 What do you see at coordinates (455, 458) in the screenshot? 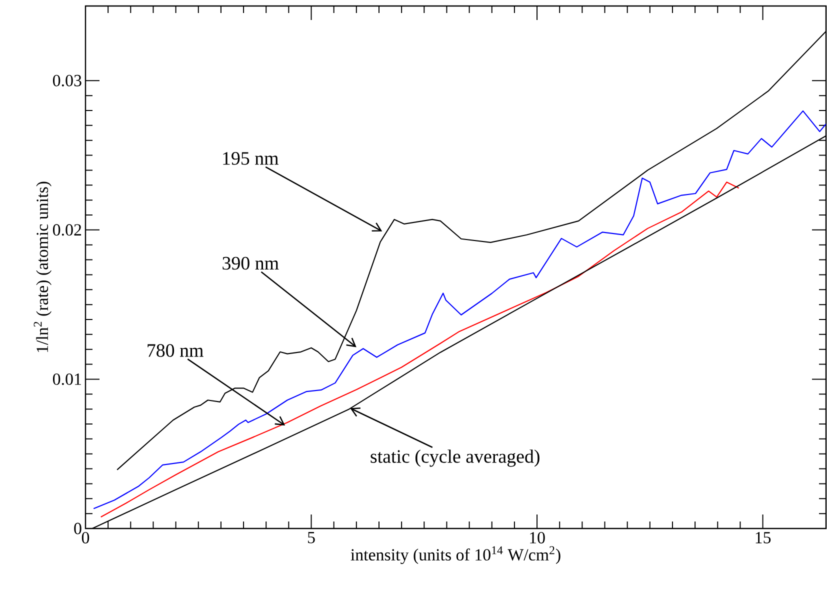
I see `annotation: static (cycle averaged)` at bounding box center [455, 458].